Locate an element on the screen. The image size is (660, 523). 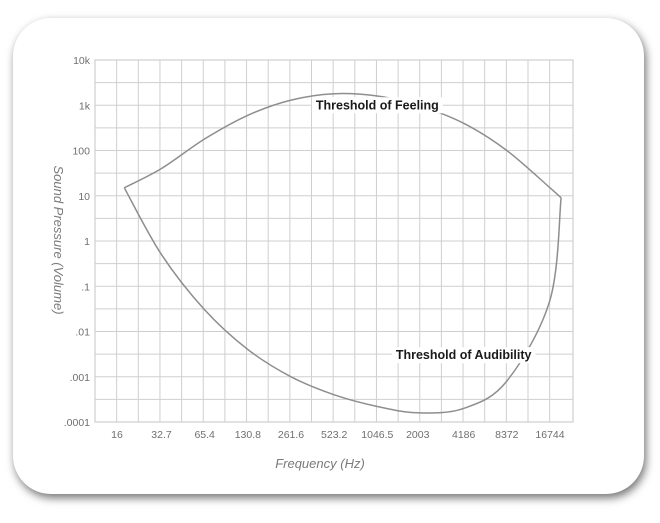
x-tick-label: 2003 is located at coordinates (418, 435).